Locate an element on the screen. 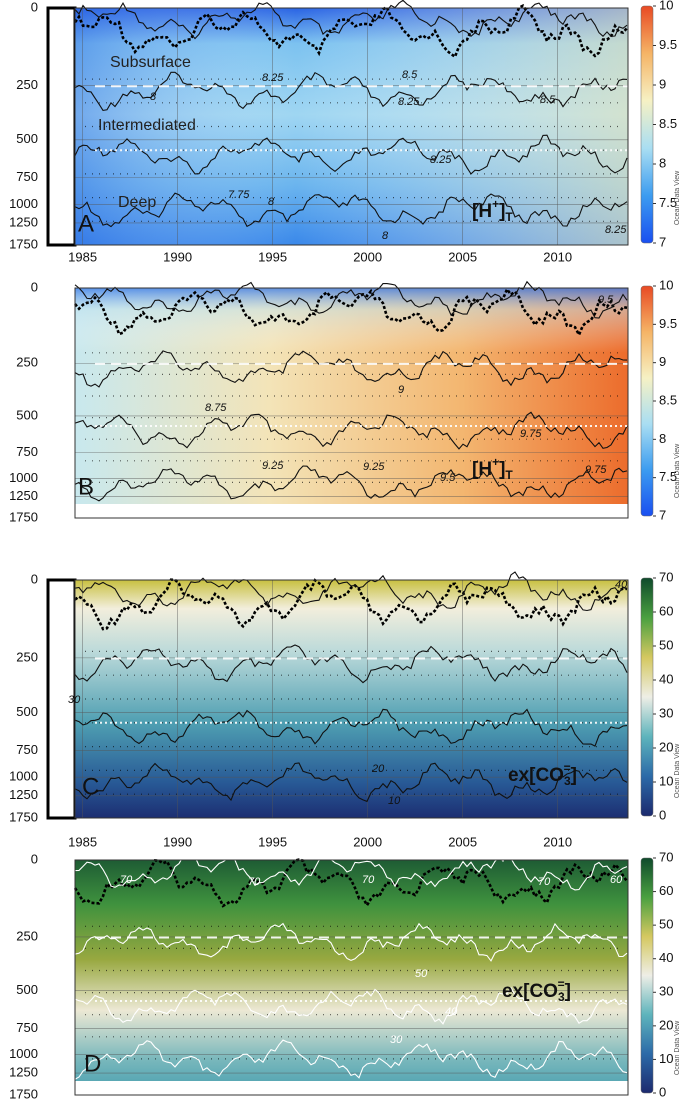 The height and width of the screenshot is (1106, 685). contour-label: 8.5 is located at coordinates (410, 75).